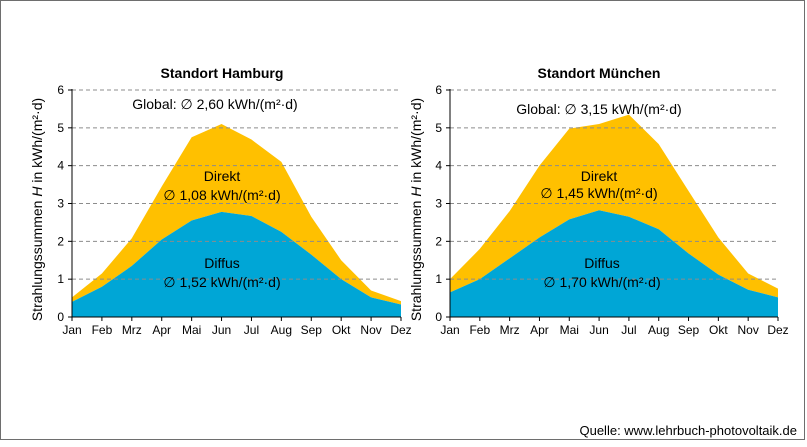 This screenshot has width=807, height=447. What do you see at coordinates (60, 128) in the screenshot?
I see `chart-1-y-tick-label: 5` at bounding box center [60, 128].